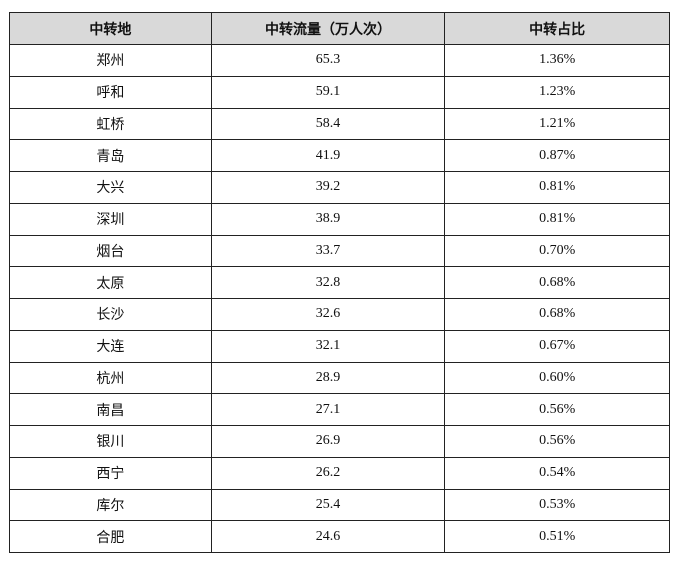 This screenshot has width=675, height=564. What do you see at coordinates (328, 473) in the screenshot?
I see `cell-transfer-volume: 26.2` at bounding box center [328, 473].